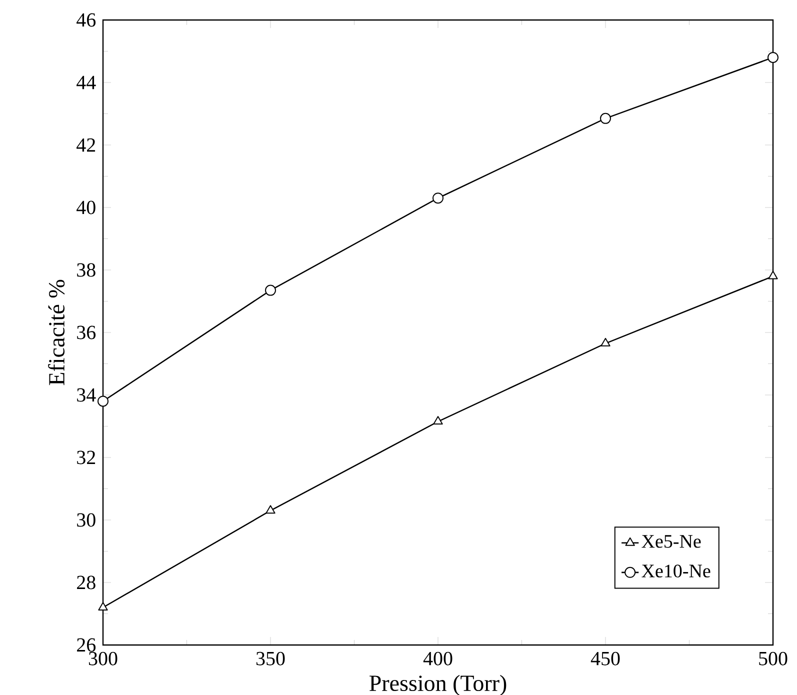 This screenshot has width=797, height=695. I want to click on y-tick-label: 40, so click(86, 207).